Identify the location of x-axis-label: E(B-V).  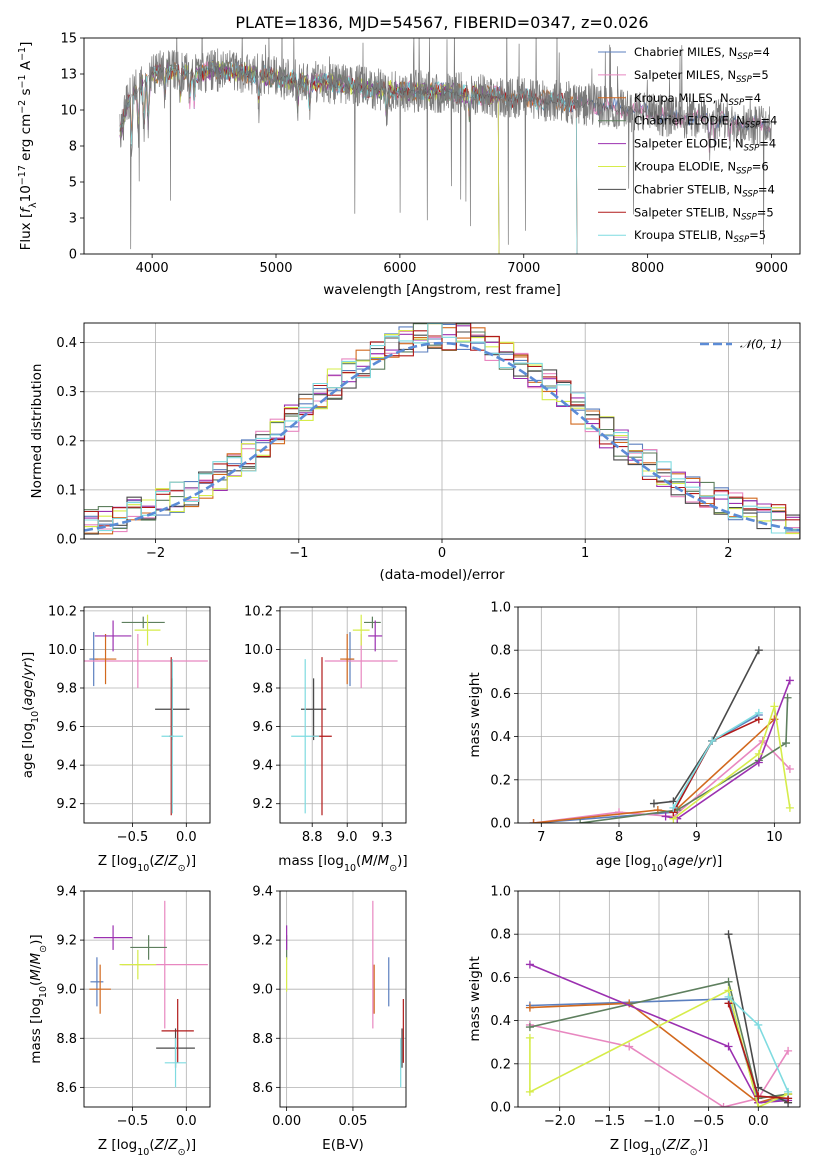
(343, 1145).